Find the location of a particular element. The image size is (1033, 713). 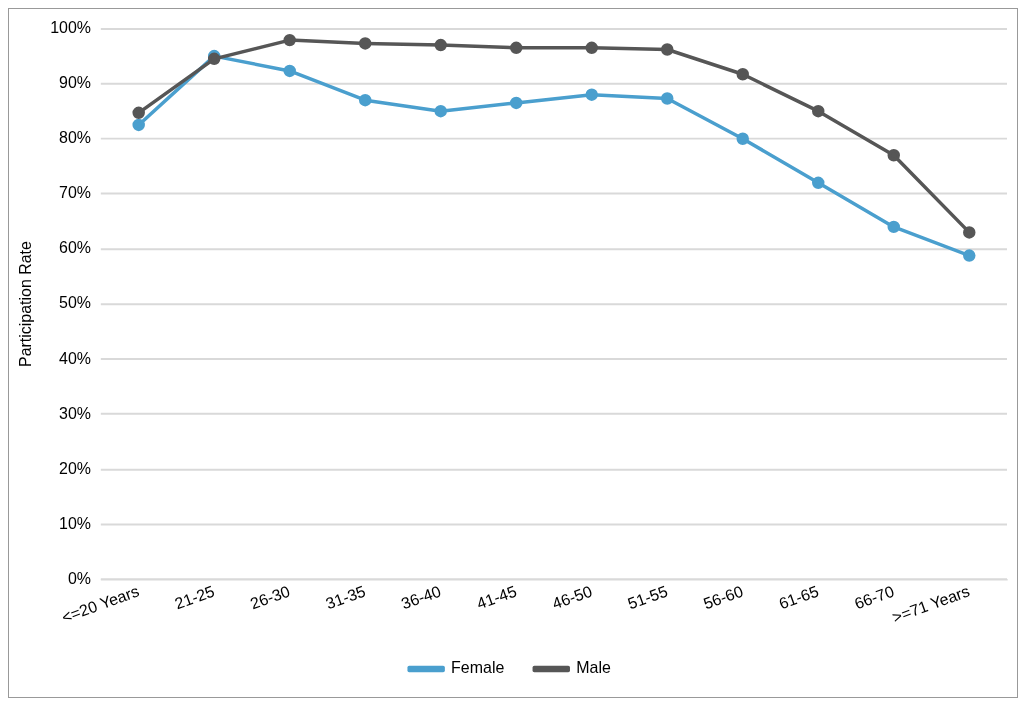

y-tick-label: 70% is located at coordinates (75, 193).